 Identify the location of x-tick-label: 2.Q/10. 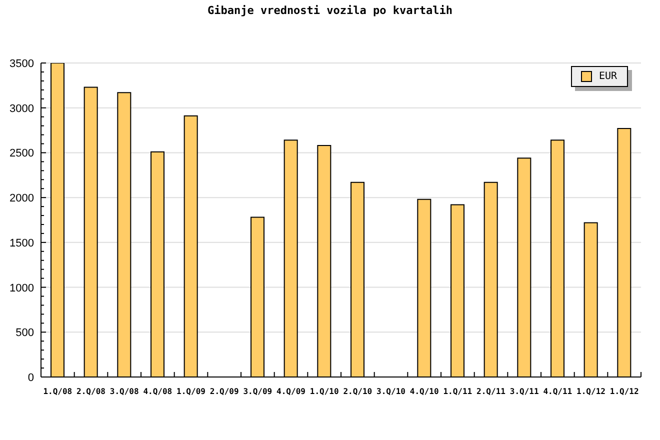
(357, 391).